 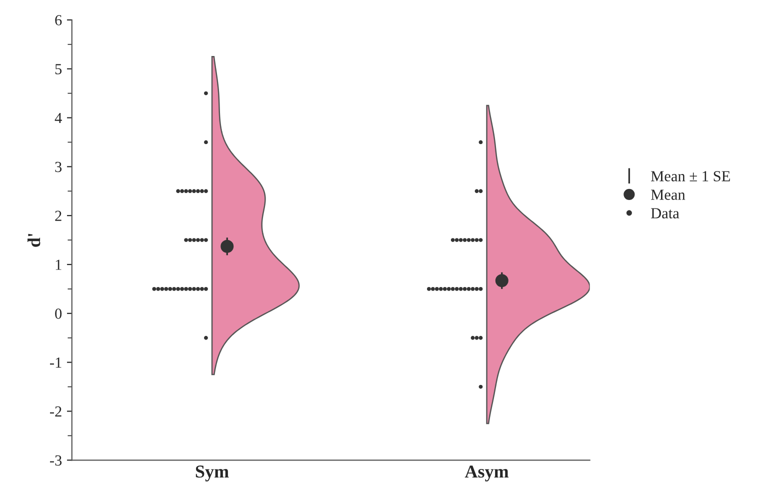 What do you see at coordinates (668, 195) in the screenshot?
I see `legend-label: Mean` at bounding box center [668, 195].